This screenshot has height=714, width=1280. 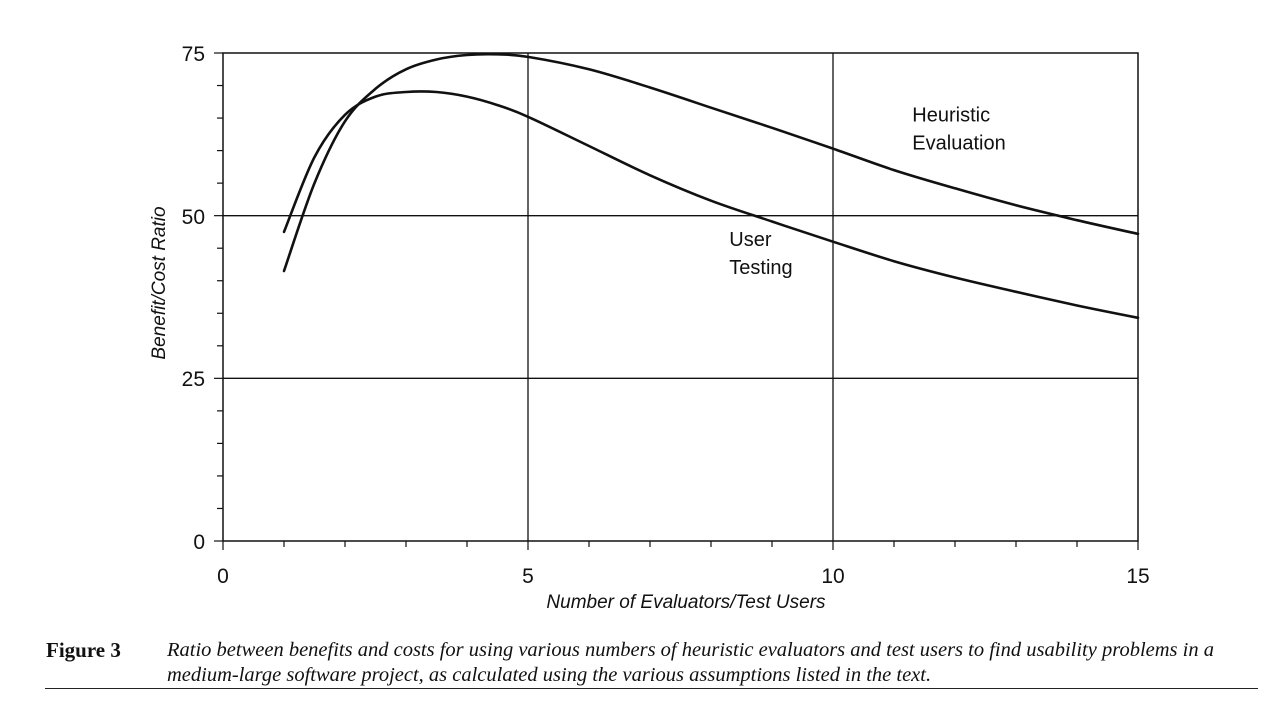 I want to click on y-tick-label-50: 50, so click(x=193, y=217).